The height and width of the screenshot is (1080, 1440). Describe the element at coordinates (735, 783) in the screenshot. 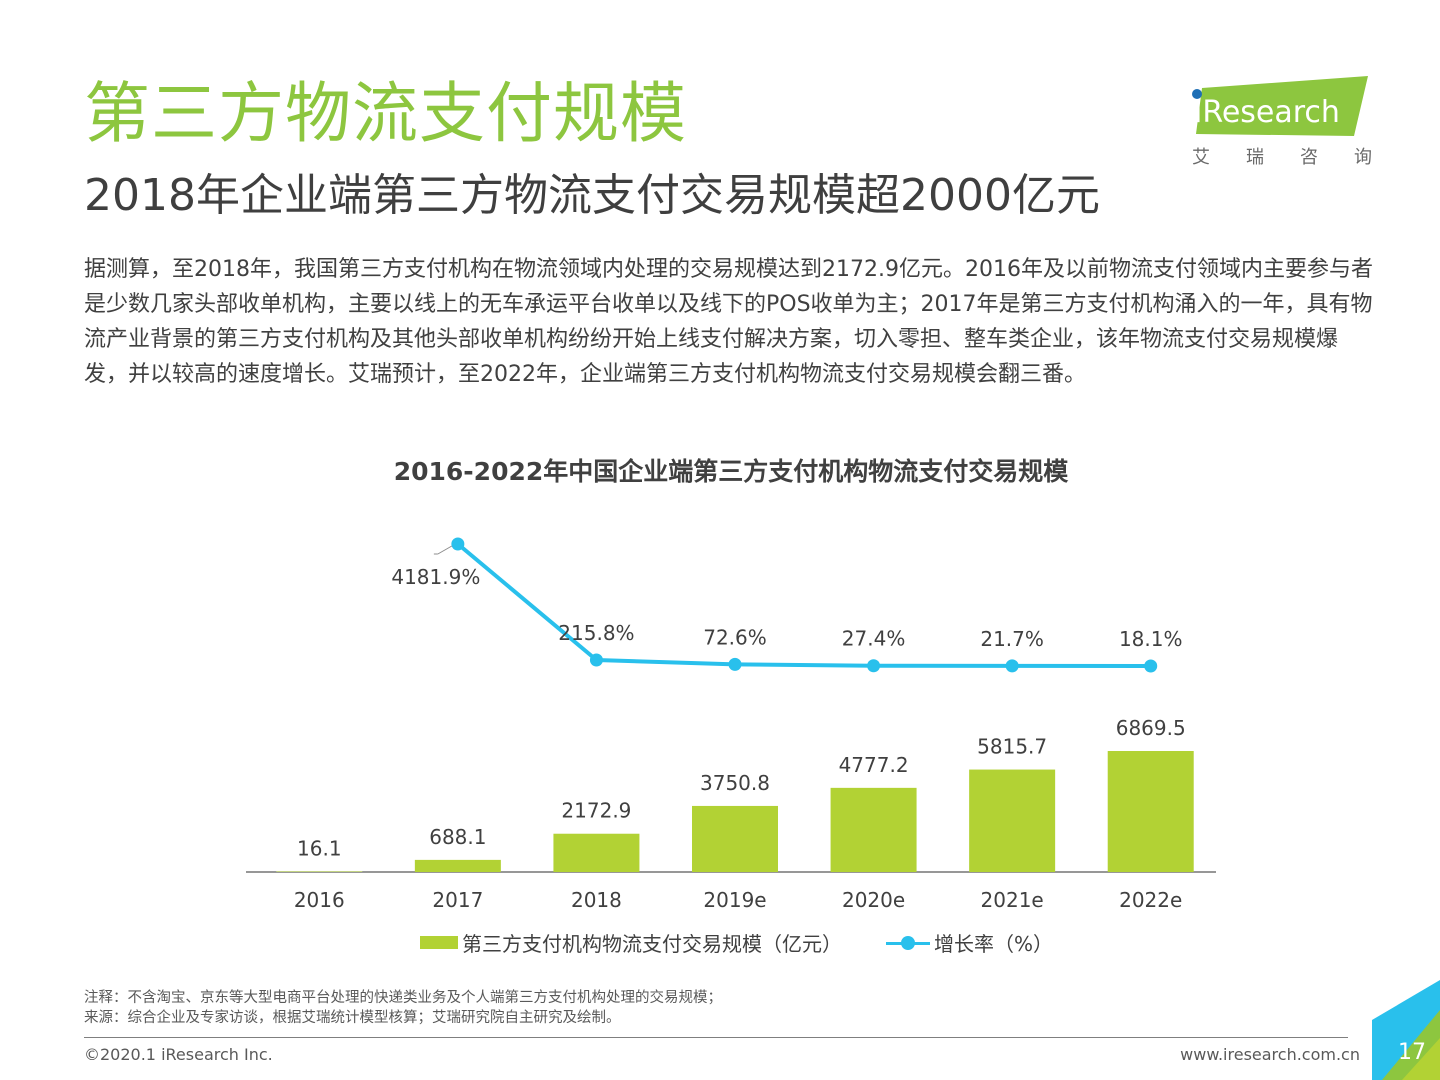

I see `bar-value-label: 3750.8` at that location.